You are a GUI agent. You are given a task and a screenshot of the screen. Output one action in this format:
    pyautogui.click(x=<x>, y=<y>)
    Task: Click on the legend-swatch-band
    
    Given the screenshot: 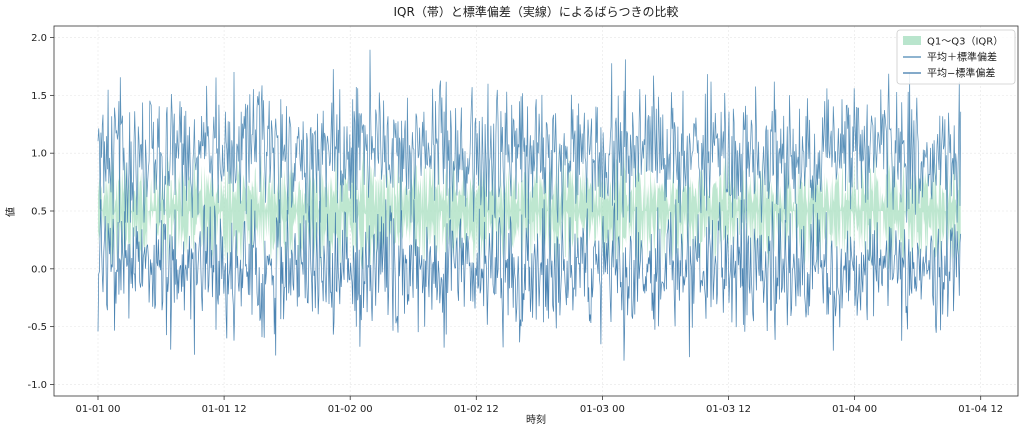 What is the action you would take?
    pyautogui.click(x=912, y=40)
    